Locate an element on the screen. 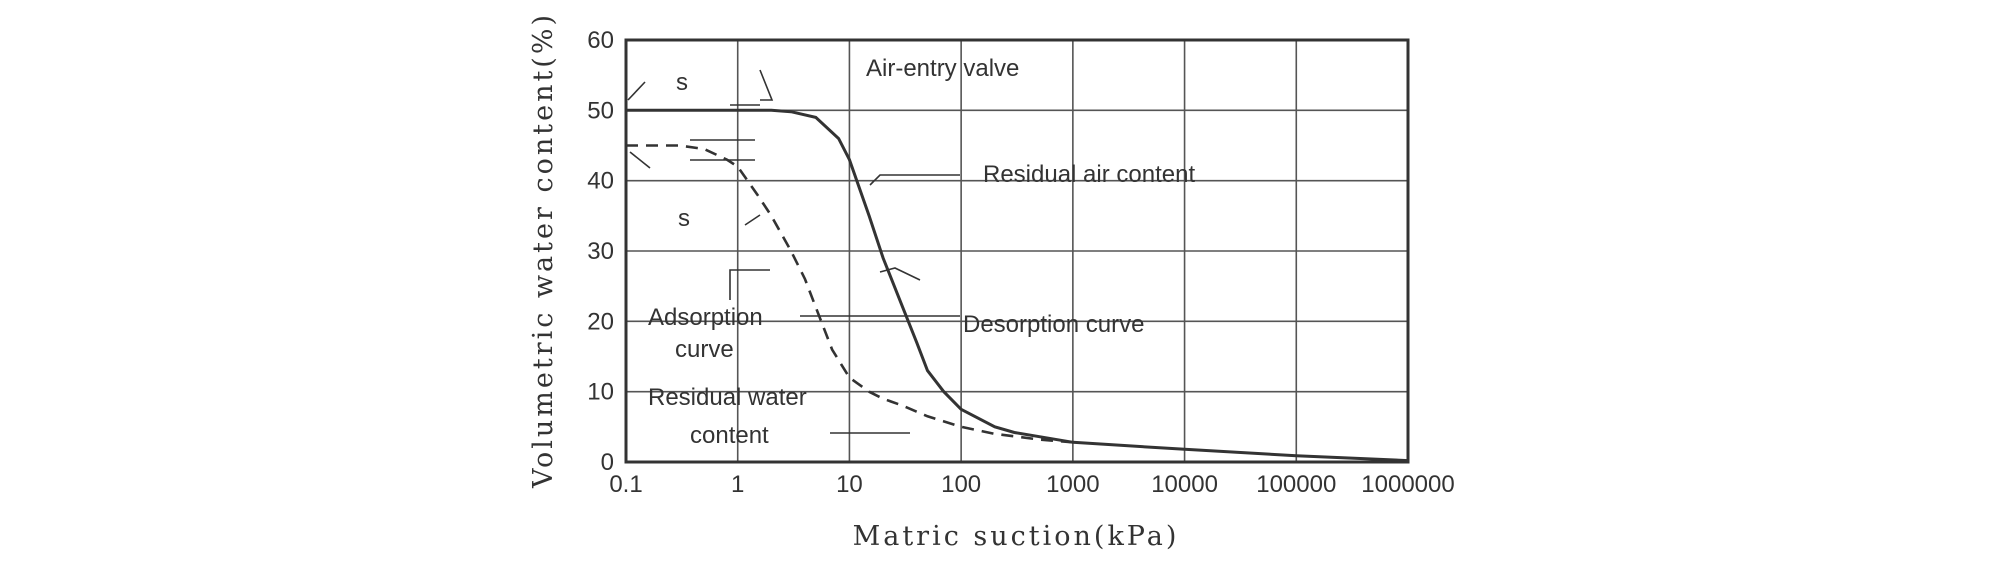  residual-water-label-line2: content is located at coordinates (729, 435).